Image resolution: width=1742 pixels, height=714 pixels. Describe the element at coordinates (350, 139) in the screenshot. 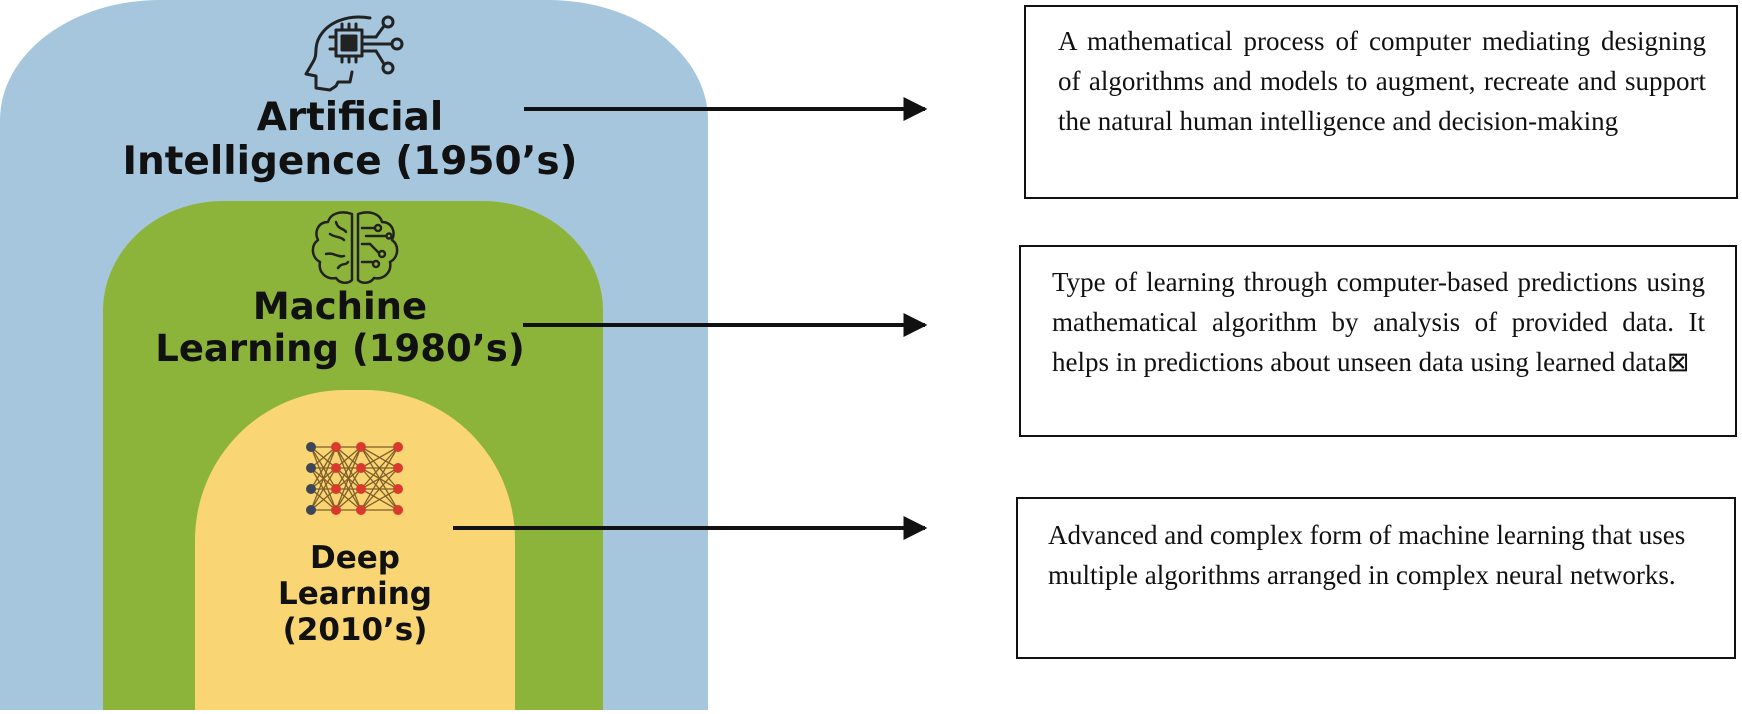

I see `ai-title: Artificial Intelligence (1950’s)` at that location.